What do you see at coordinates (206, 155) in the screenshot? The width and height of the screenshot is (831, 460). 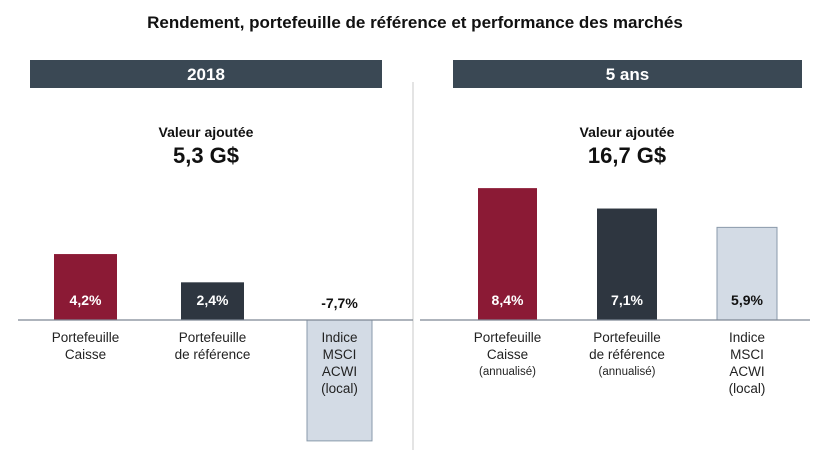 I see `value-added-amount: 5,3 G$` at bounding box center [206, 155].